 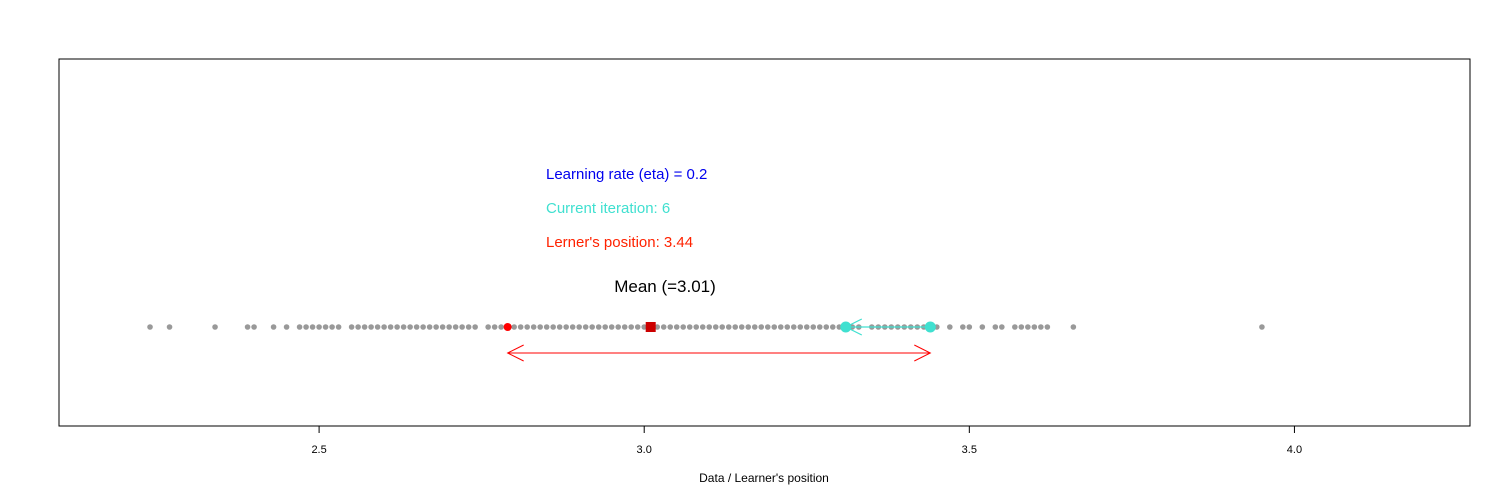 I want to click on x-axis: 2.5 3.0 3.5 4.0, so click(x=806, y=441).